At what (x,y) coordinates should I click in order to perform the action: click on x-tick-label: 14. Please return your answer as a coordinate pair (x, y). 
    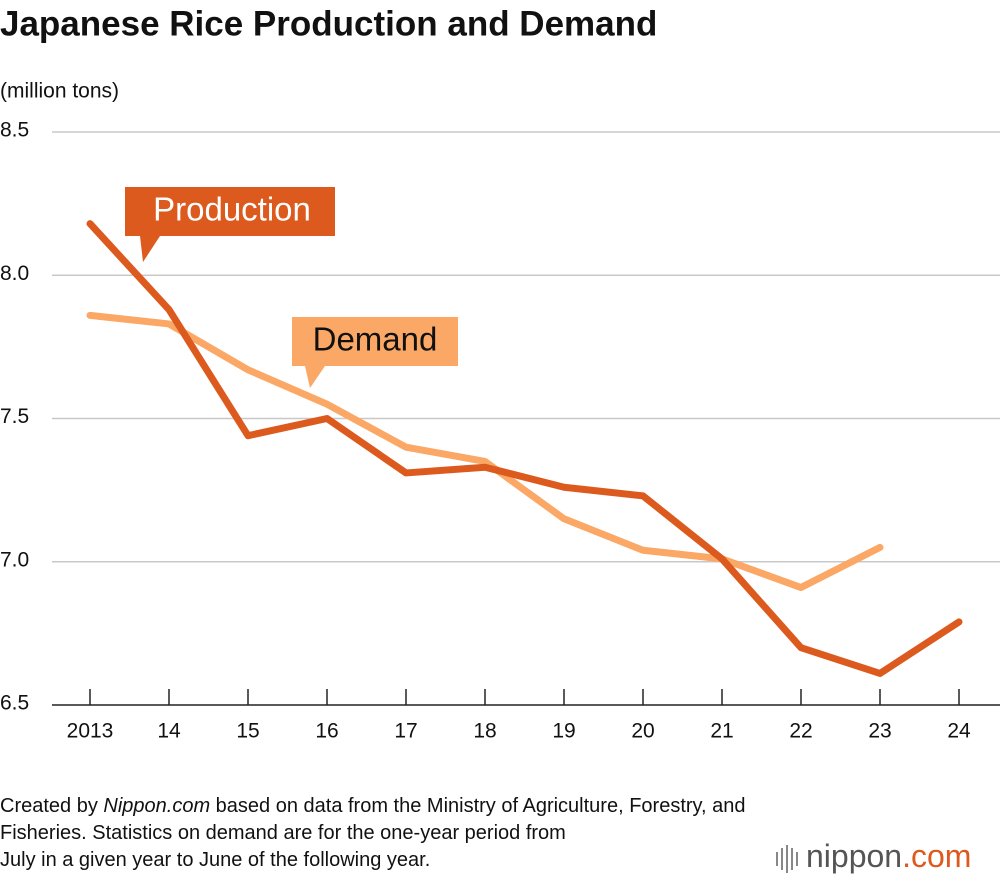
    Looking at the image, I should click on (169, 731).